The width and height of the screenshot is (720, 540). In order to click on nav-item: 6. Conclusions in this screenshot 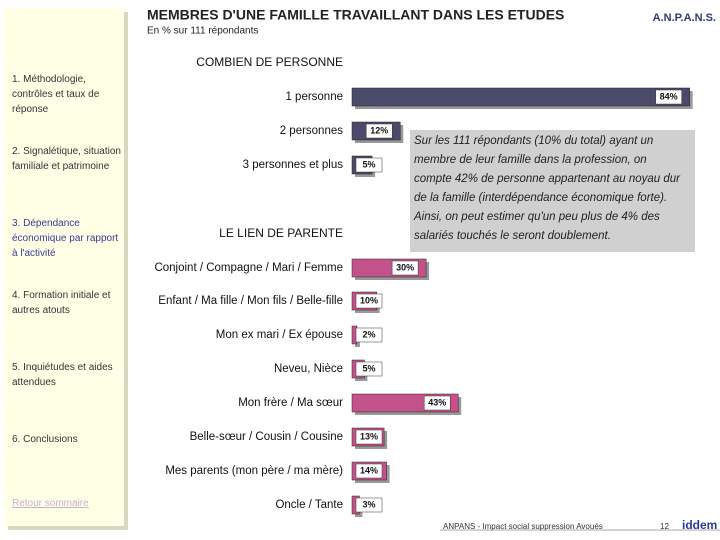, I will do `click(45, 439)`.